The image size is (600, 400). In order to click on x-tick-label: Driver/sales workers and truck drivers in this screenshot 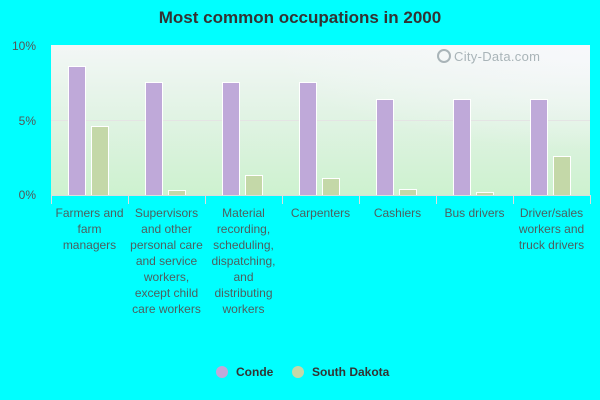, I will do `click(551, 229)`.